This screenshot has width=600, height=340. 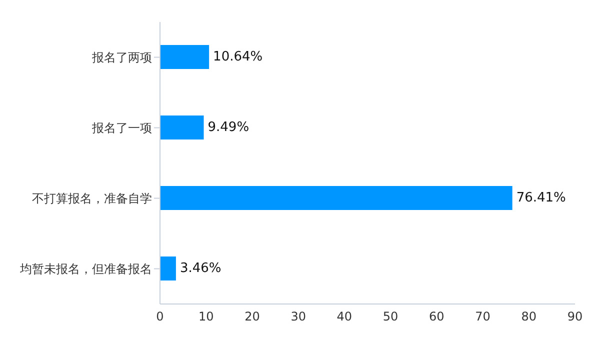 I want to click on y-tick-label: 不打算报名，准备自学, so click(x=92, y=199).